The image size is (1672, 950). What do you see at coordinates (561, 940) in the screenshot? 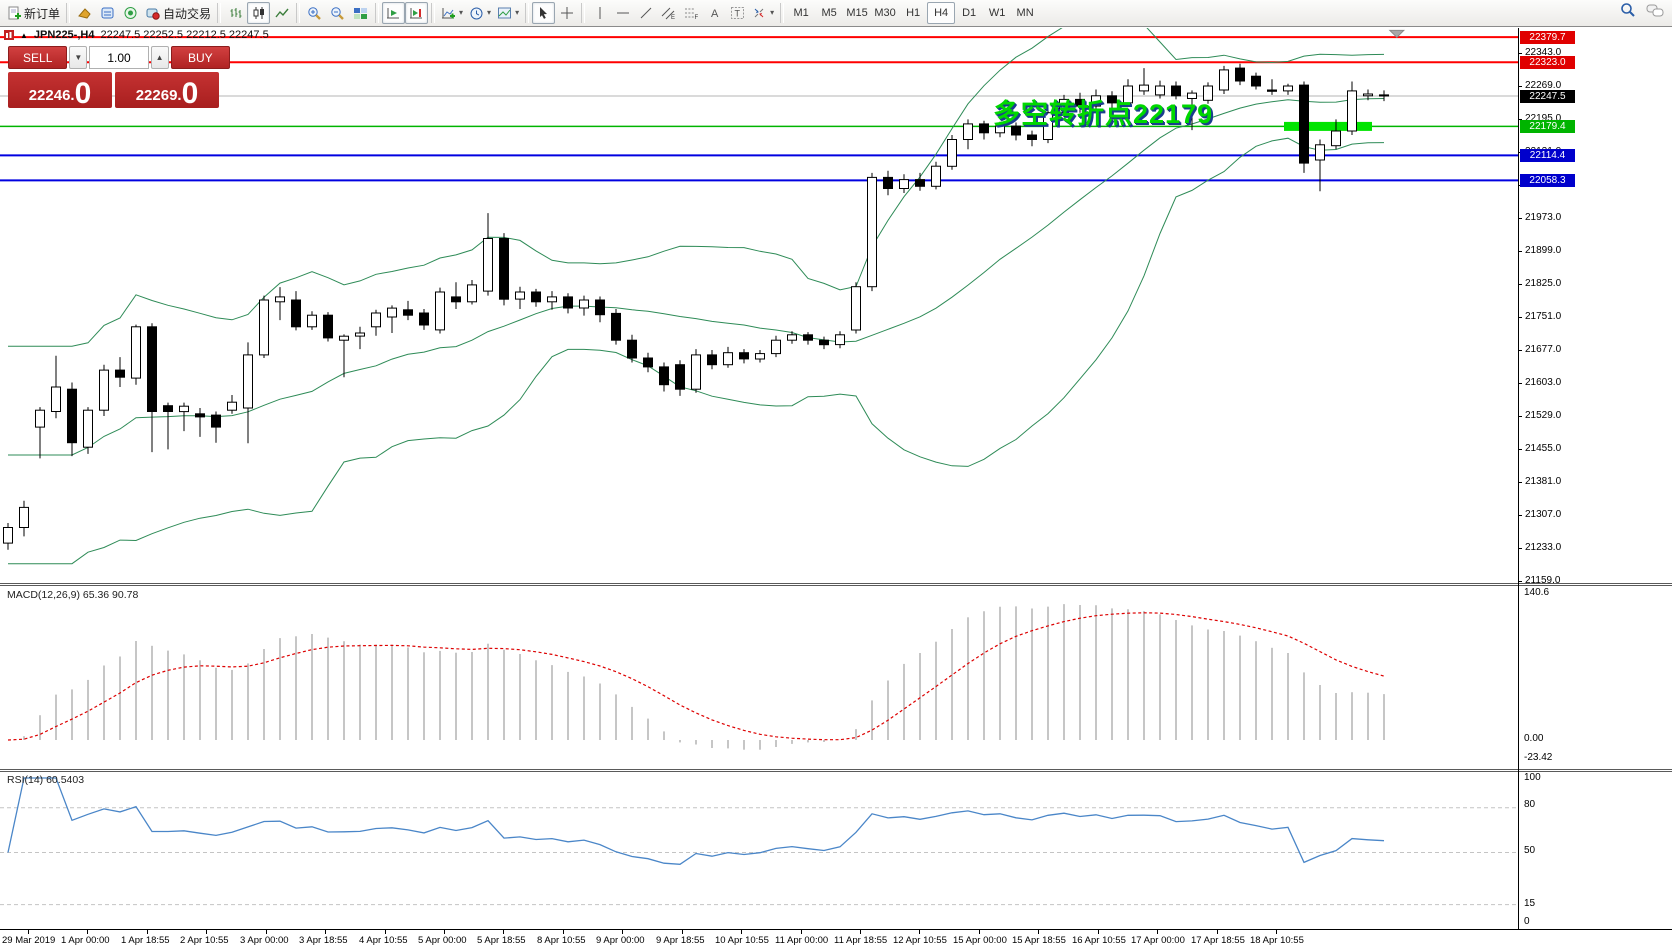
I see `time-label: 8 Apr 10:55` at bounding box center [561, 940].